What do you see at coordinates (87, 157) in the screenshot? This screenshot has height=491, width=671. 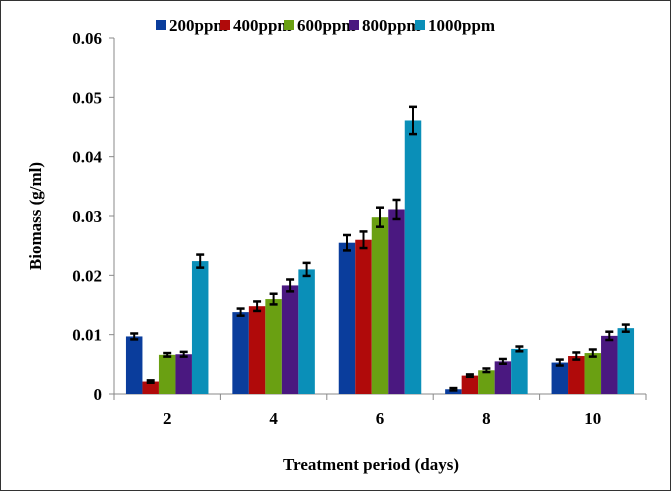 I see `y-tick-label: 0.04` at bounding box center [87, 157].